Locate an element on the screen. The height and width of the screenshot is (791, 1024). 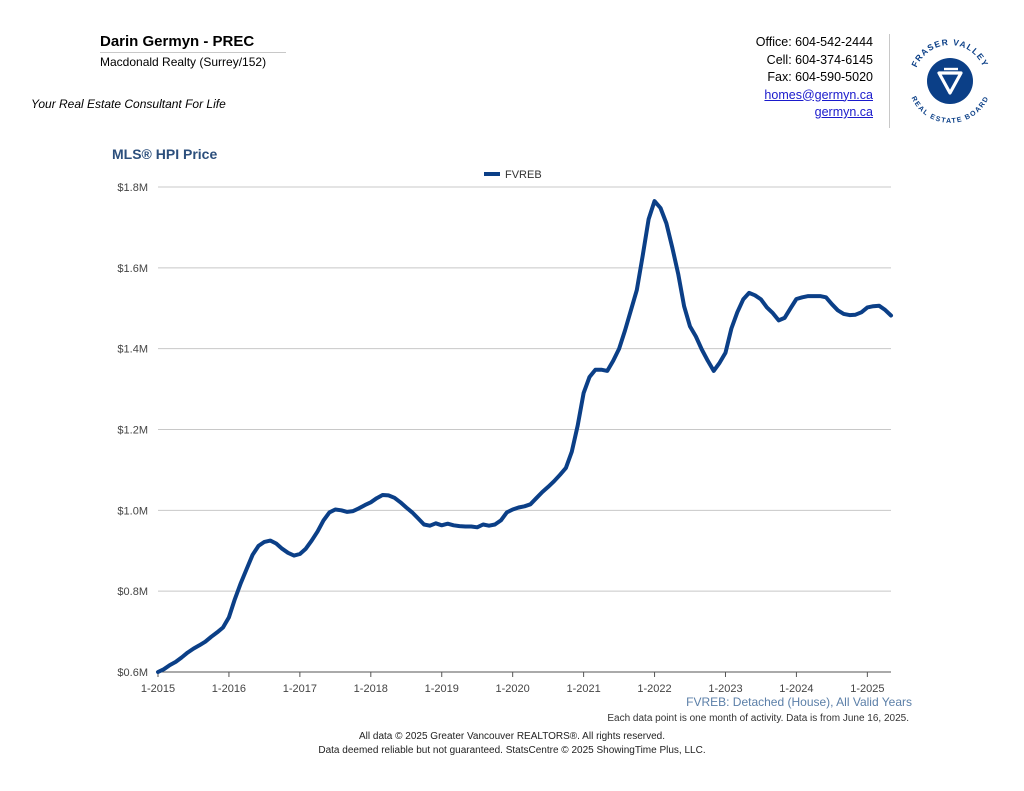
logo-chevron is located at coordinates (950, 83).